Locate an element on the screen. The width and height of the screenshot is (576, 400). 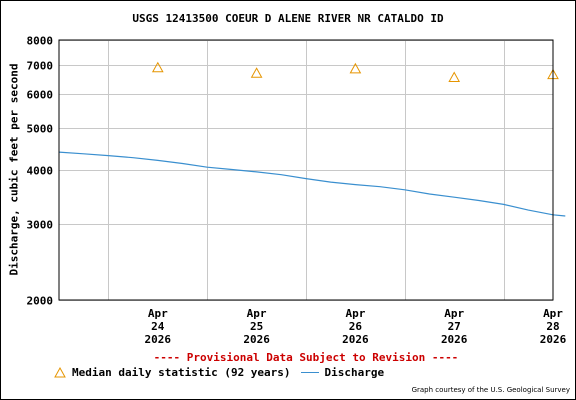
legend-label-discharge: Discharge is located at coordinates (354, 372).